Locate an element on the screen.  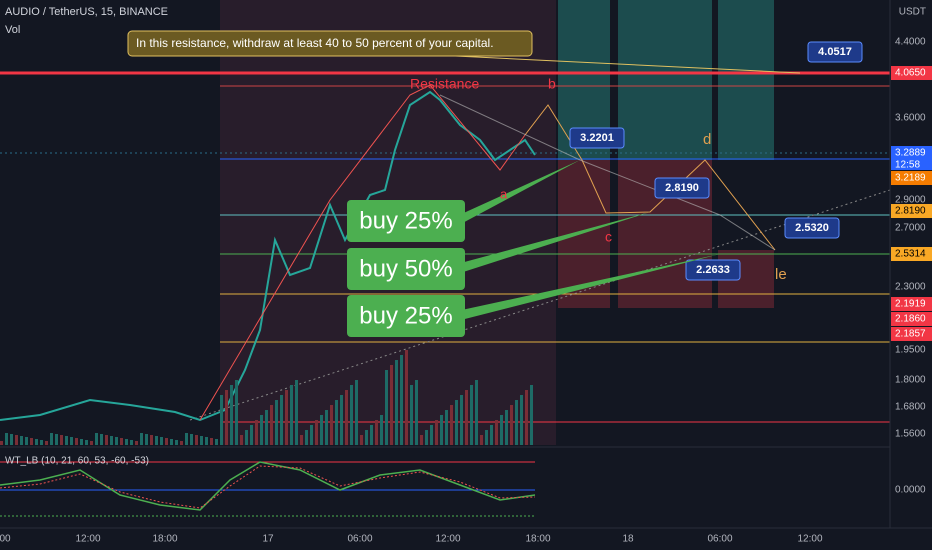
price-tick-label: 4.0650 is located at coordinates (910, 73).